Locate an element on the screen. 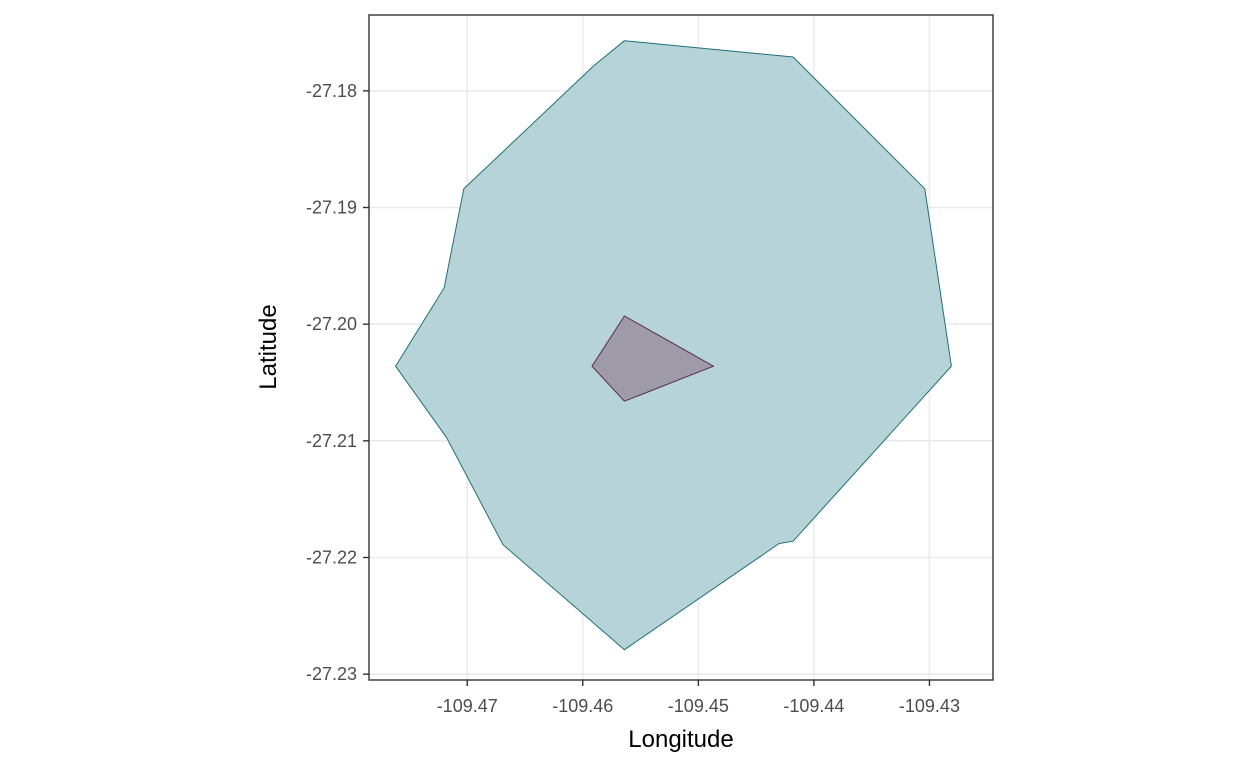 This screenshot has height=768, width=1248. x-tick-label: -109.45 is located at coordinates (698, 706).